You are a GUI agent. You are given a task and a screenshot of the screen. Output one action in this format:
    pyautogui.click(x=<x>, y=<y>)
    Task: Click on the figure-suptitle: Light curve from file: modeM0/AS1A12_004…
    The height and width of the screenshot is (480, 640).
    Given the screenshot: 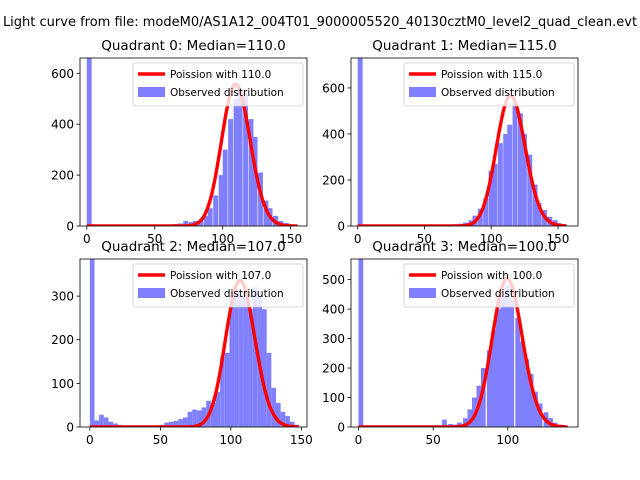 What is the action you would take?
    pyautogui.click(x=320, y=22)
    